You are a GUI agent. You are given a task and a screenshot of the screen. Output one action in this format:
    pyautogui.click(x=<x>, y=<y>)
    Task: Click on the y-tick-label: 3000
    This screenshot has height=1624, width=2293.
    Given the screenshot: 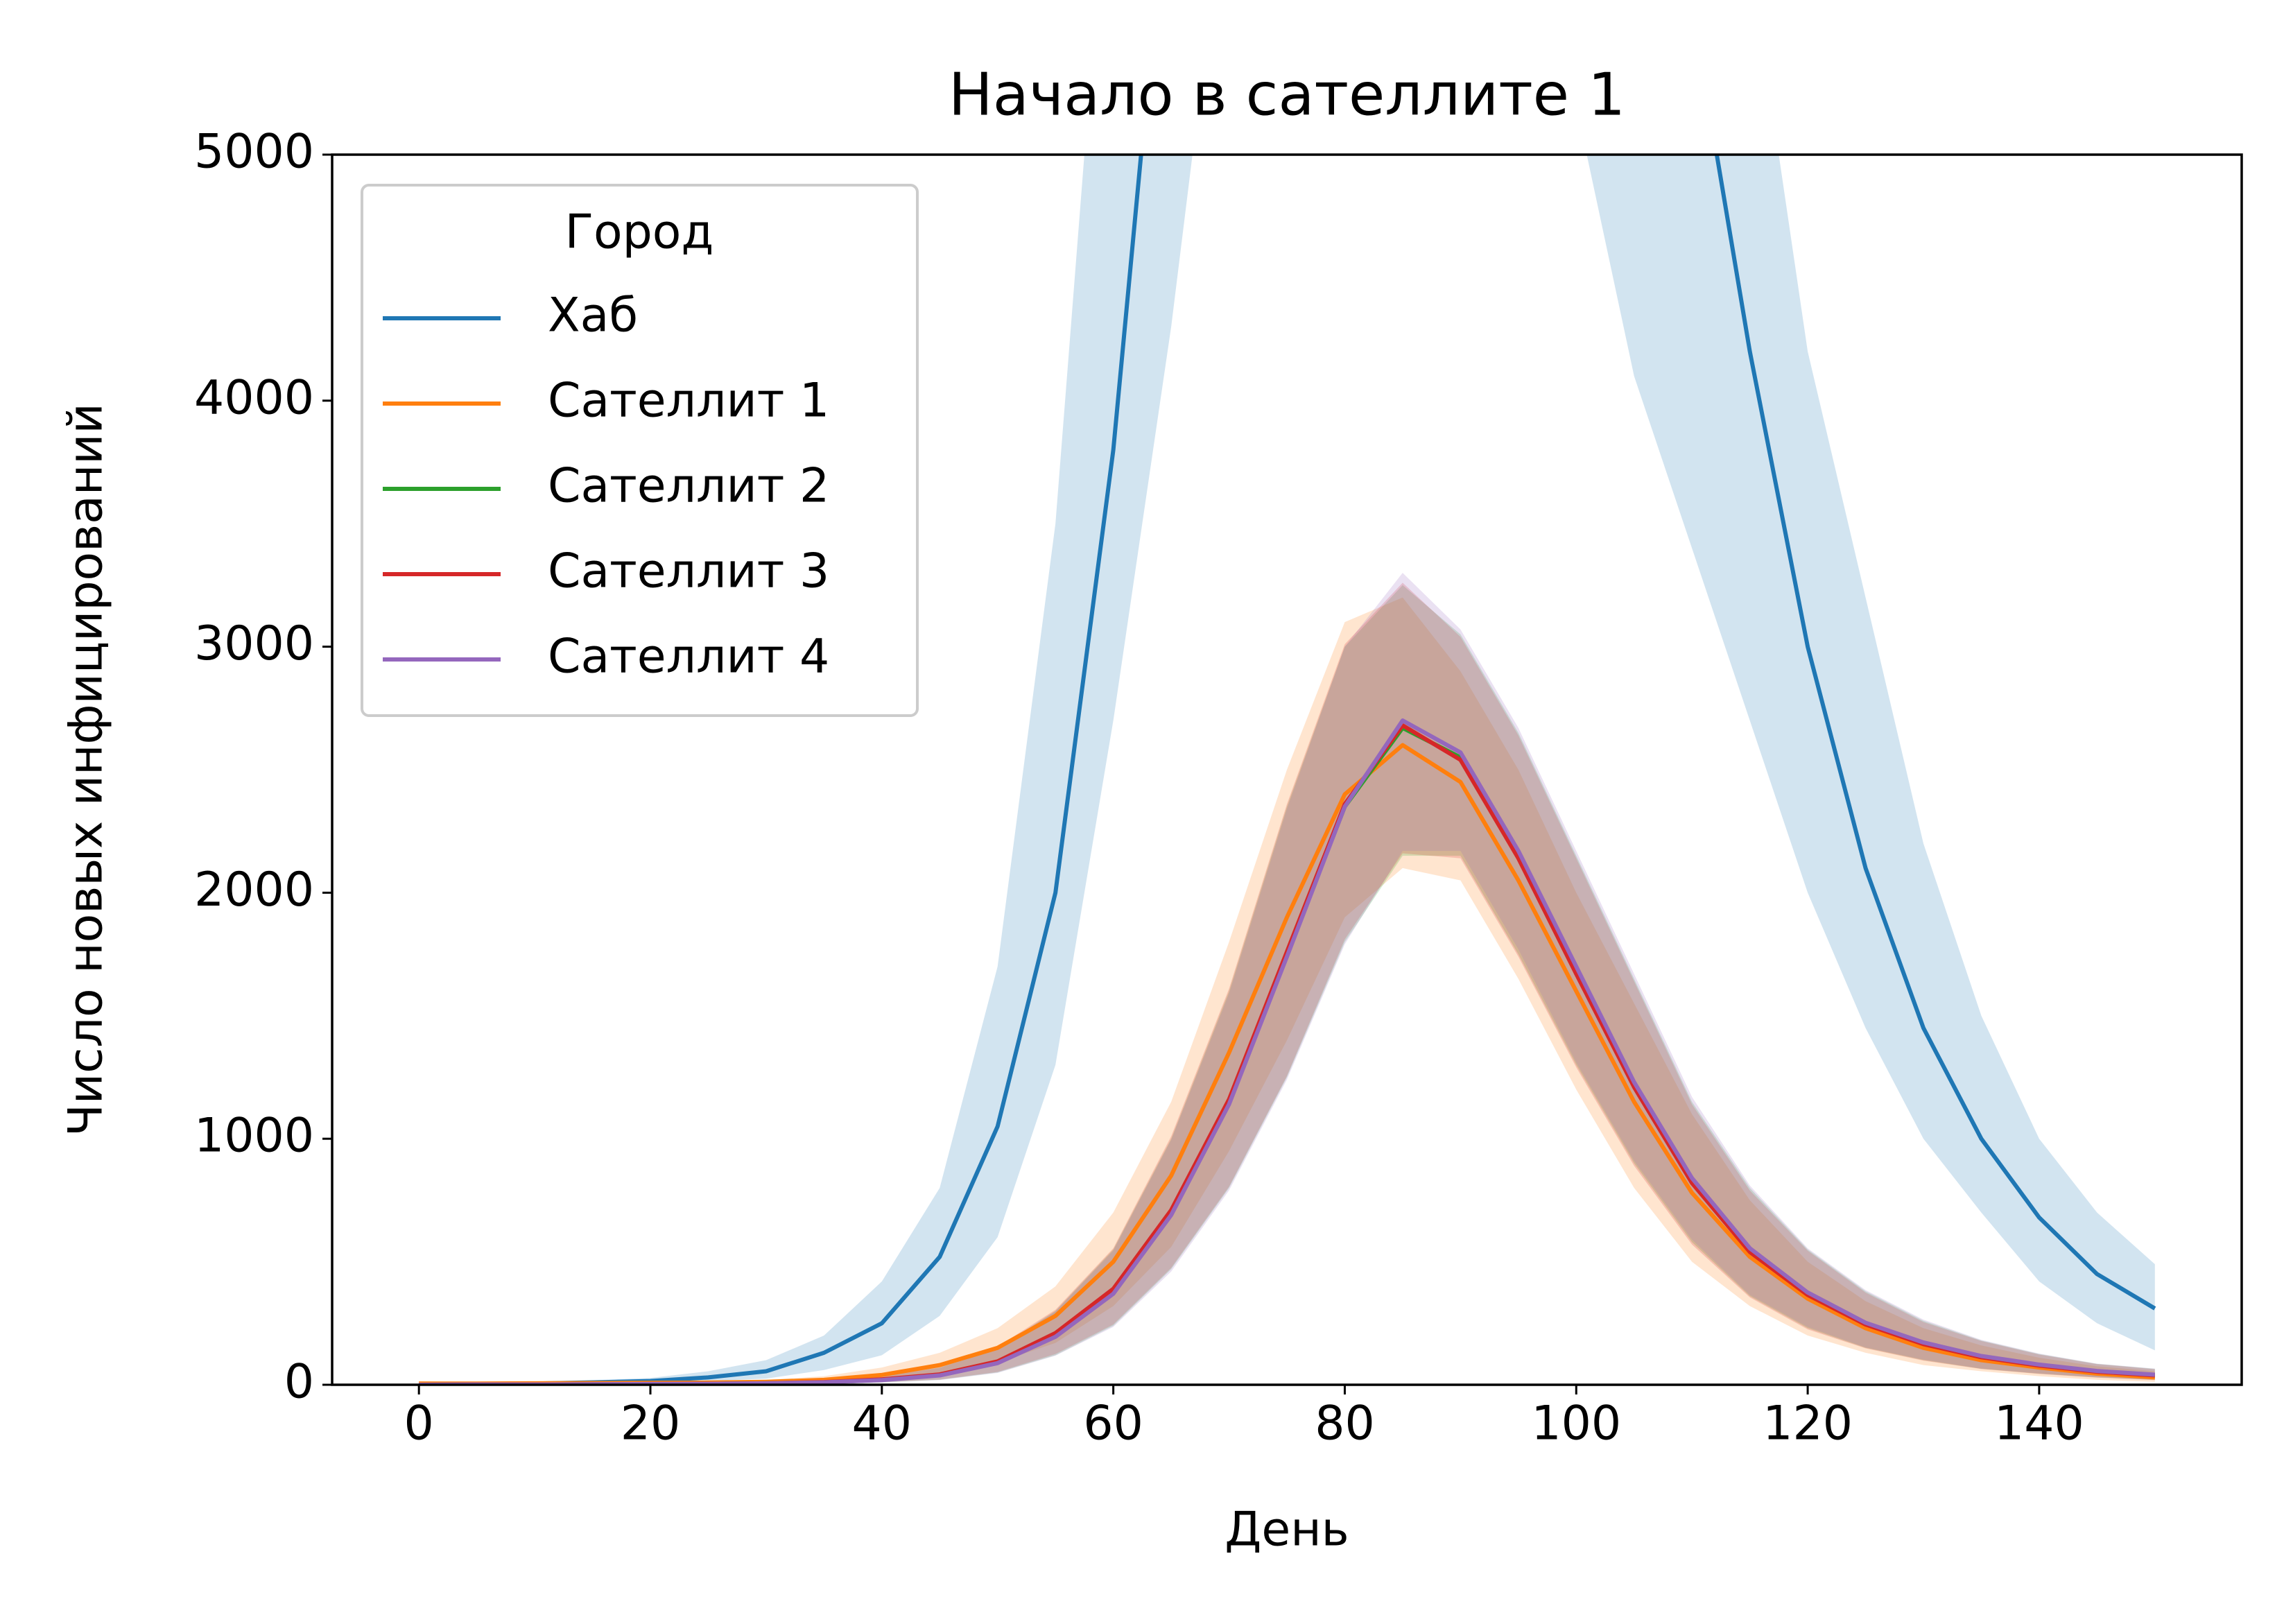 What is the action you would take?
    pyautogui.click(x=254, y=643)
    